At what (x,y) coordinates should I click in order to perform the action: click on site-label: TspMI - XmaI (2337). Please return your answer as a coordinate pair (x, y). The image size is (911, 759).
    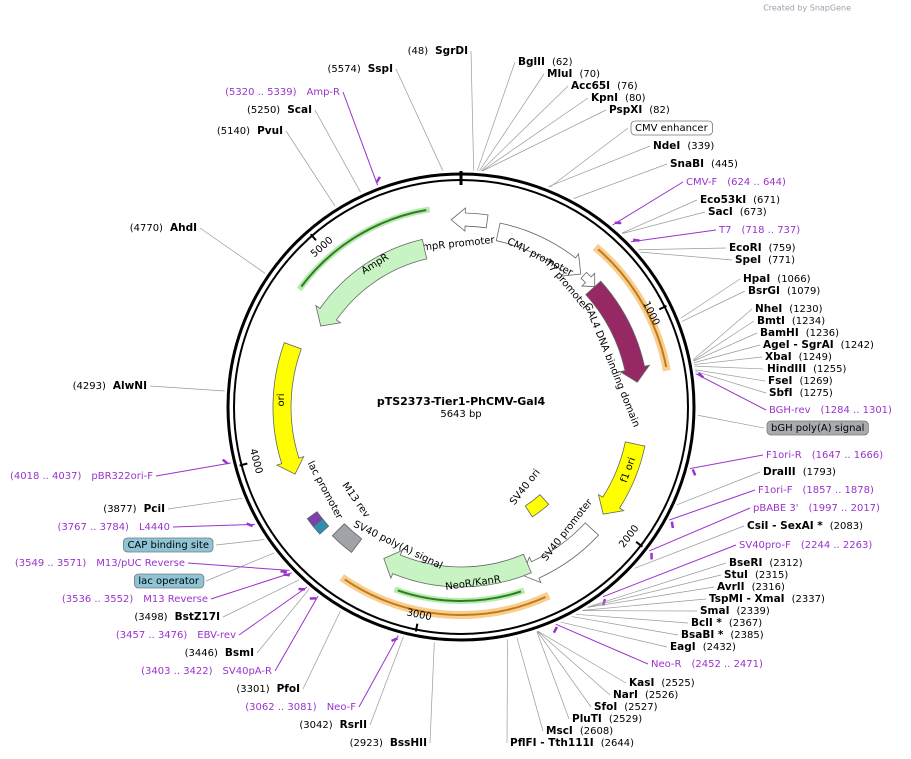
    Looking at the image, I should click on (767, 599).